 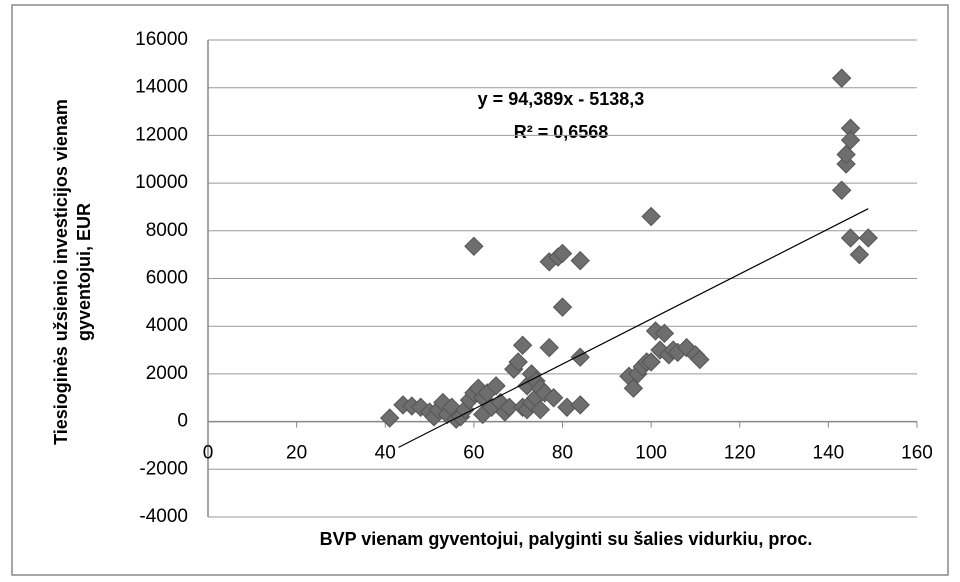 What do you see at coordinates (651, 453) in the screenshot?
I see `x-tick-label: 100` at bounding box center [651, 453].